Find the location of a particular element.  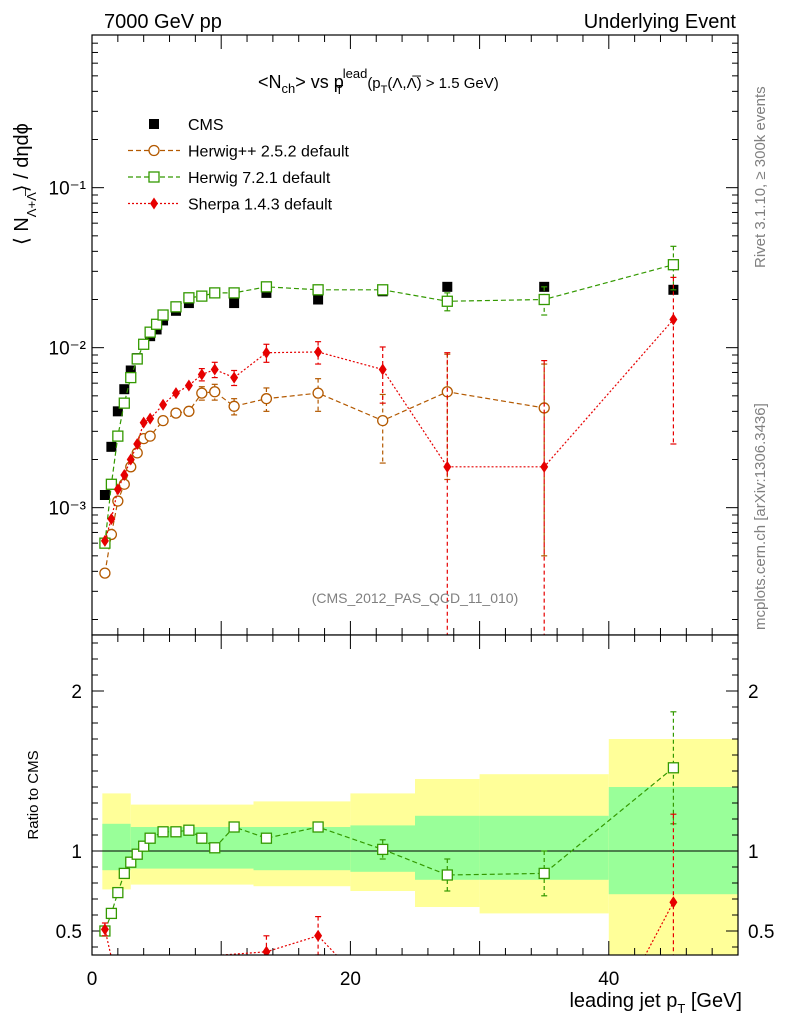

ratio-y-tick-label: 2 is located at coordinates (76, 692).